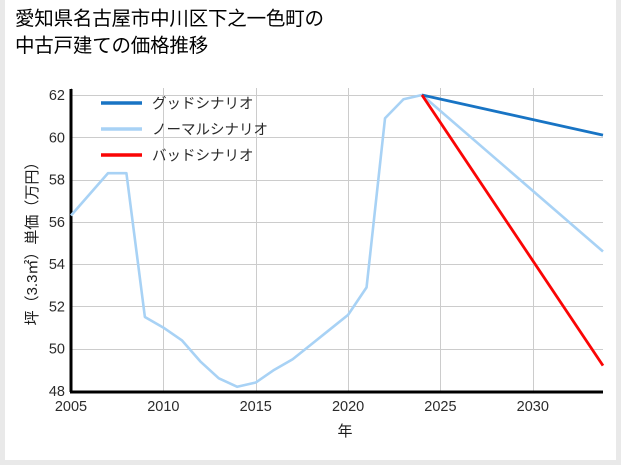  I want to click on x-tick-label: 2020, so click(348, 407).